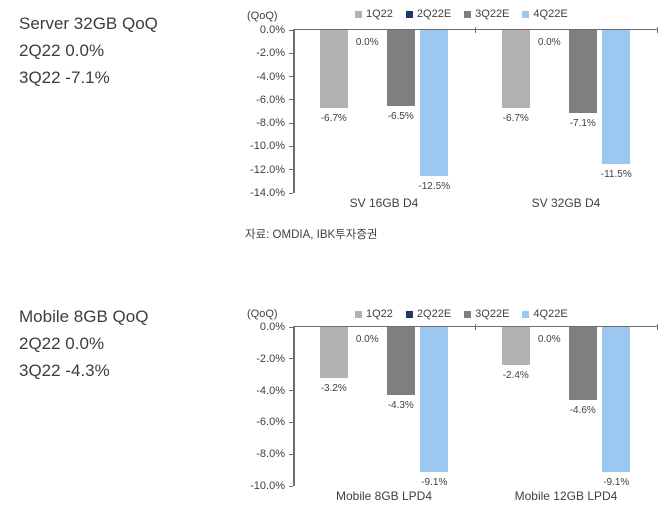 Image resolution: width=659 pixels, height=512 pixels. I want to click on y-tick-label: -10.0%, so click(267, 486).